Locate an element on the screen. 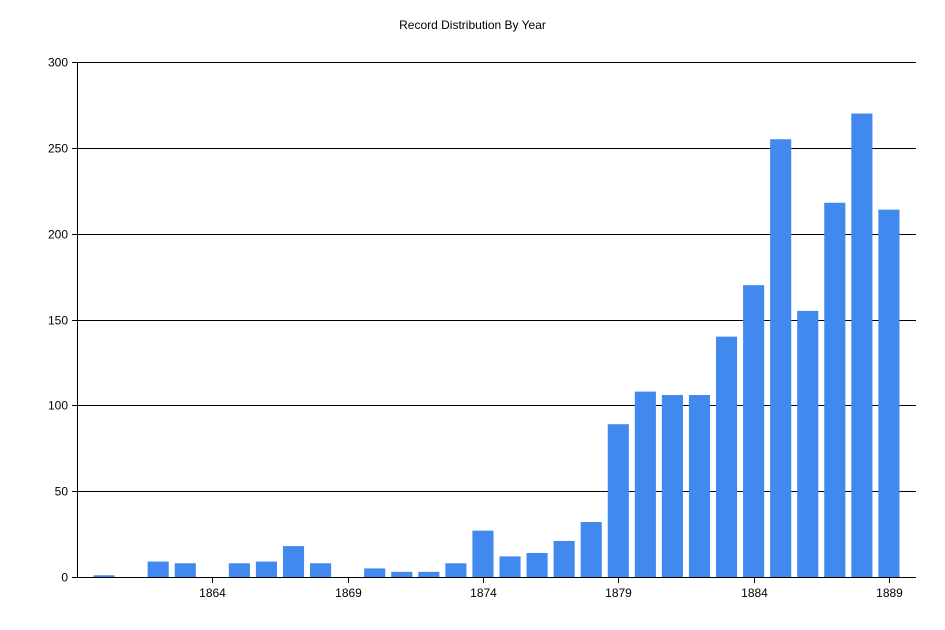 The width and height of the screenshot is (945, 630). chart-title: Record Distribution By Year is located at coordinates (472, 25).